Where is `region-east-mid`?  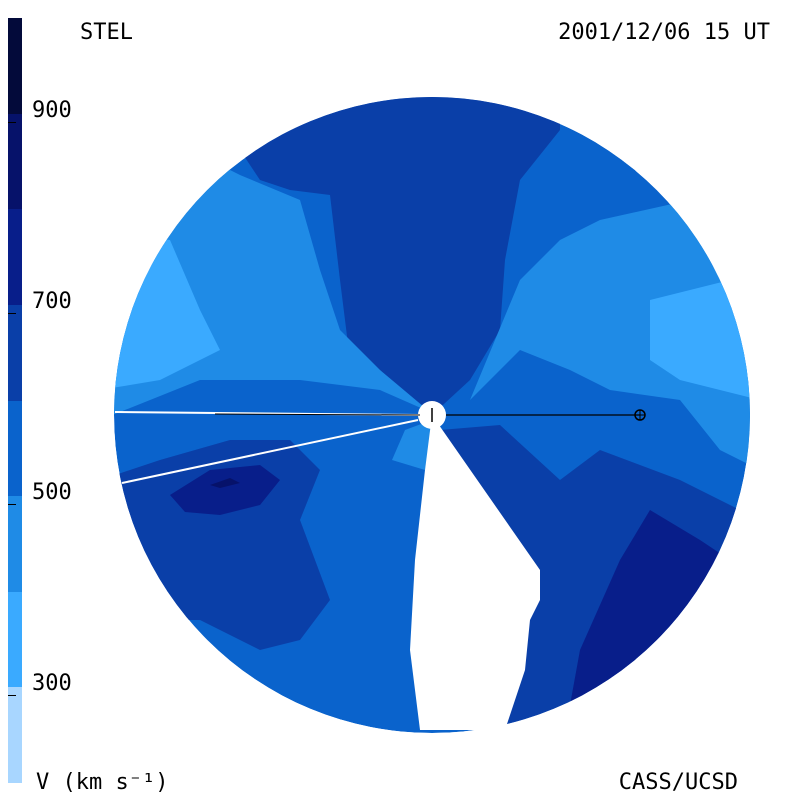
region-east-mid is located at coordinates (610, 335).